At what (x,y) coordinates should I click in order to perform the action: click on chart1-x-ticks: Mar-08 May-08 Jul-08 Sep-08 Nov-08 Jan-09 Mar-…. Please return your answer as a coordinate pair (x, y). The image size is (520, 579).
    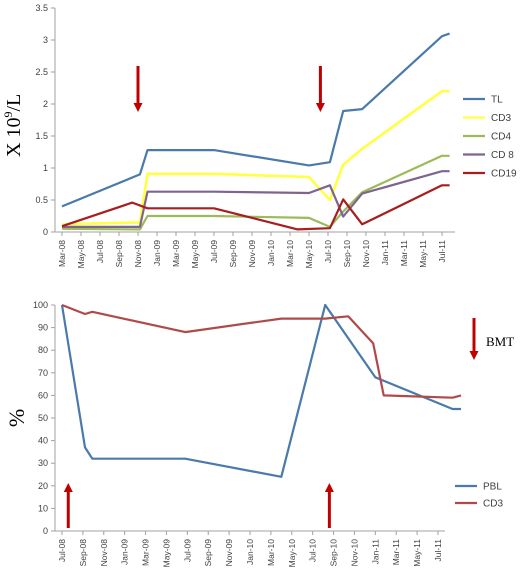
    Looking at the image, I should click on (252, 250).